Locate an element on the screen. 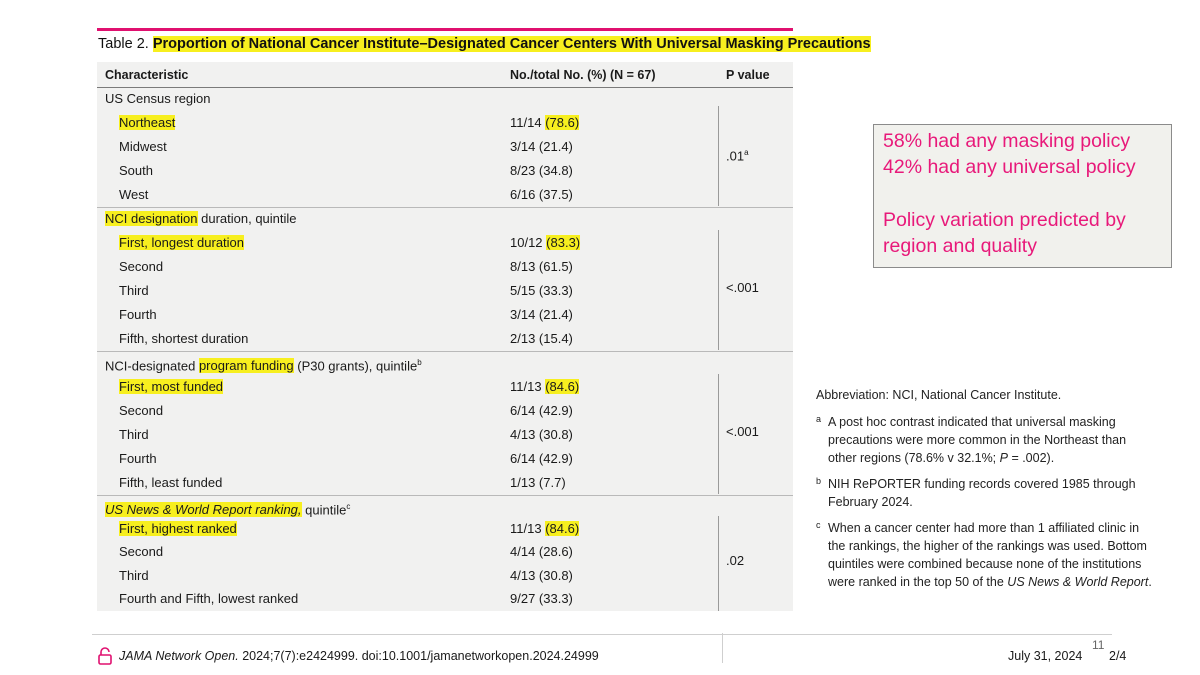 This screenshot has height=675, width=1200. row-label: West is located at coordinates (134, 194).